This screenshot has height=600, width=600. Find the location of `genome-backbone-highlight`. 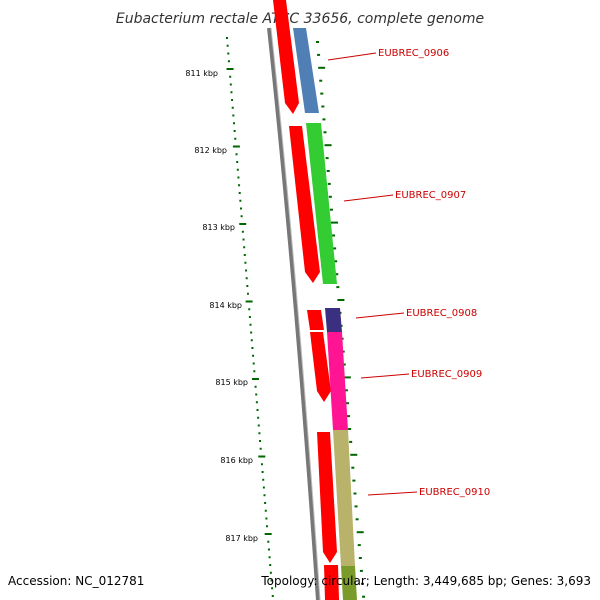

genome-backbone-highlight is located at coordinates (295, 313).